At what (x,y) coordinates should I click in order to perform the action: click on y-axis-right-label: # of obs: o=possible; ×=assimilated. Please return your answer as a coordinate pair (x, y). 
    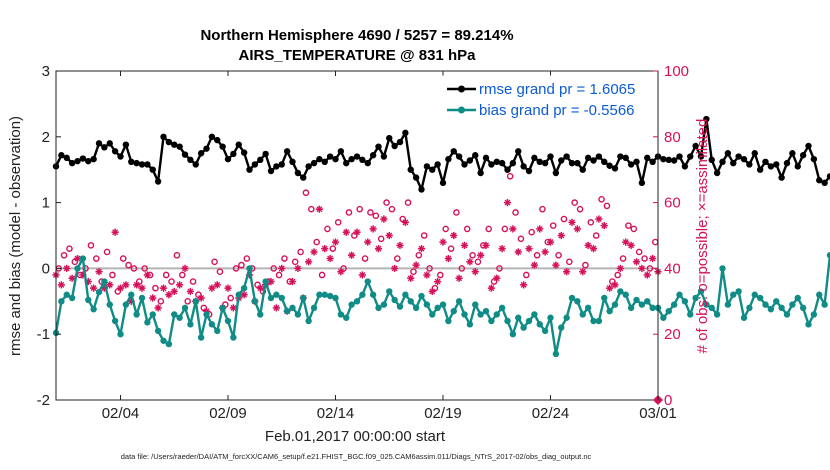
    Looking at the image, I should click on (702, 236).